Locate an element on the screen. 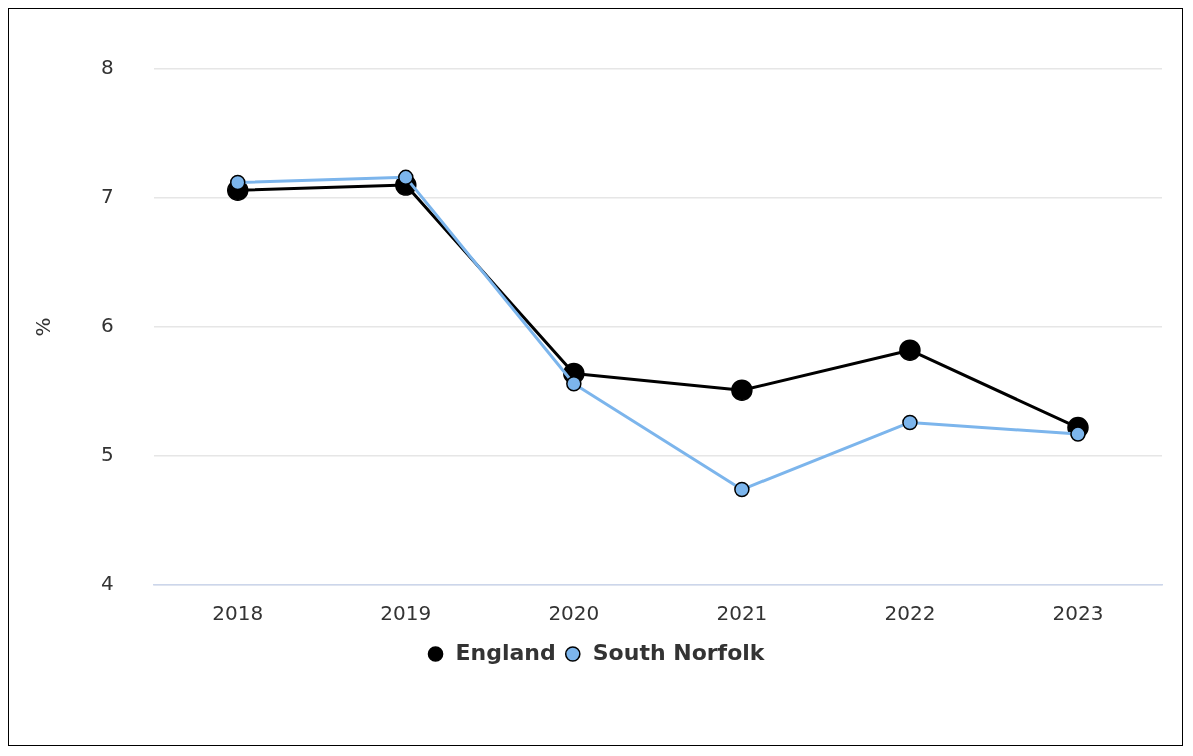 The width and height of the screenshot is (1193, 756). y-tick-label: 6 is located at coordinates (107, 325).